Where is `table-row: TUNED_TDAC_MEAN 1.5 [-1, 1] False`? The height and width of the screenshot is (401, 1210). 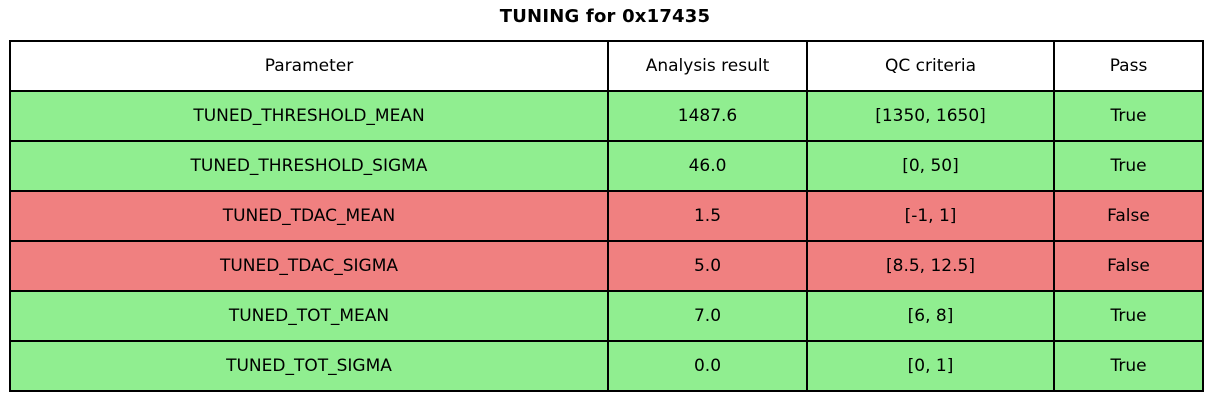
table-row: TUNED_TDAC_MEAN 1.5 [-1, 1] False is located at coordinates (606, 216).